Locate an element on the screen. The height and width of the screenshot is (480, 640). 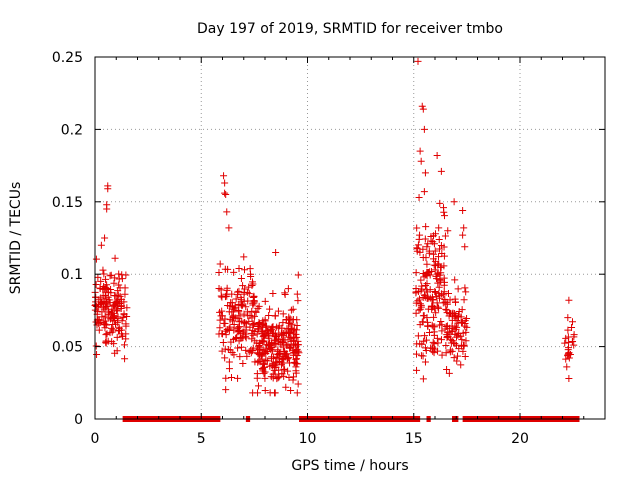
y-tick-label: 0.1 is located at coordinates (72, 275).